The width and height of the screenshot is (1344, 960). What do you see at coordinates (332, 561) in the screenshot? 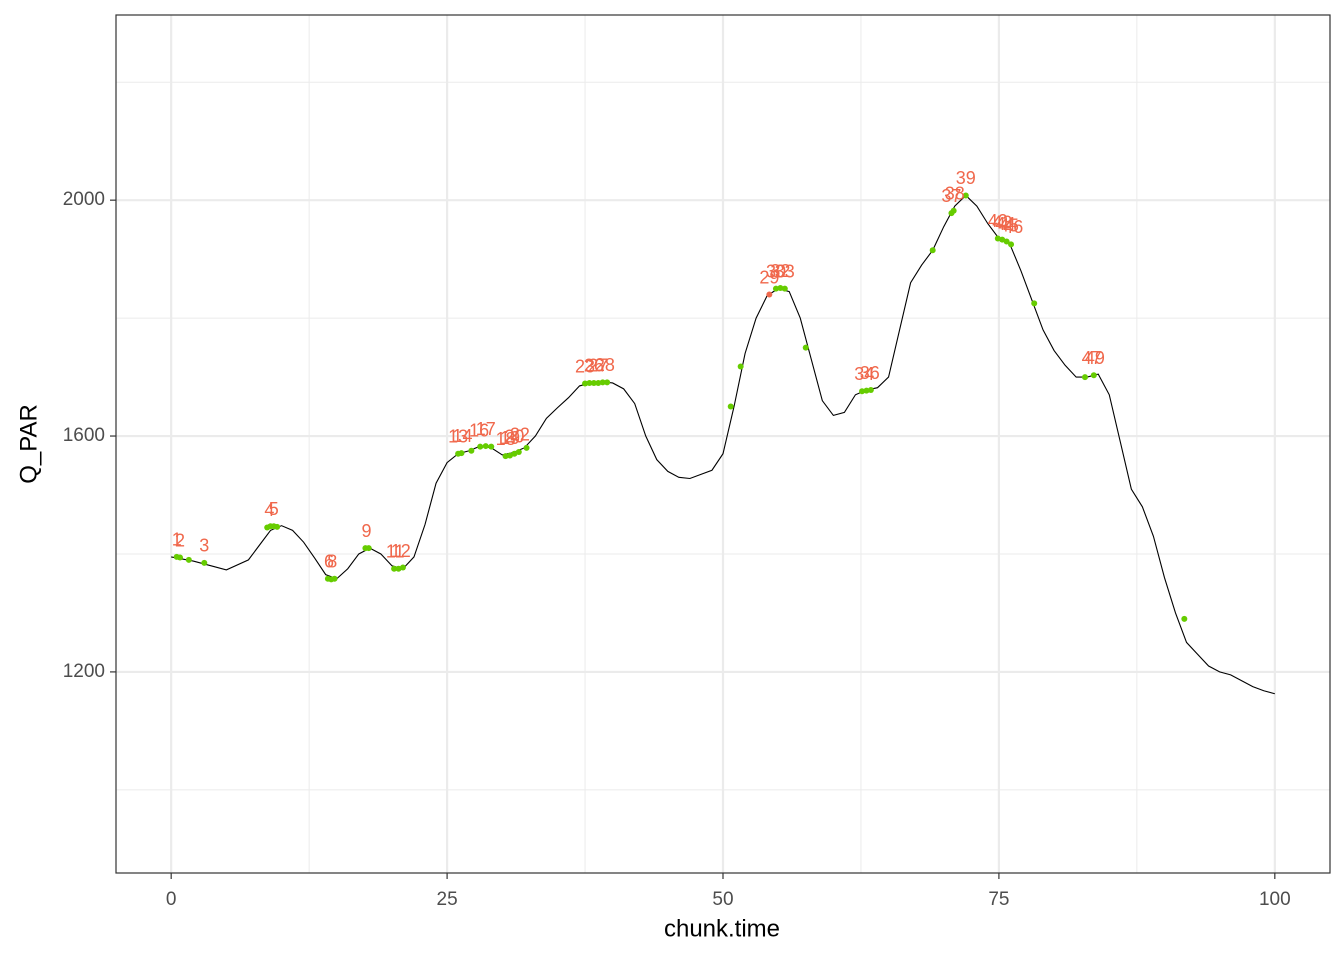
I see `data-label: 8` at bounding box center [332, 561].